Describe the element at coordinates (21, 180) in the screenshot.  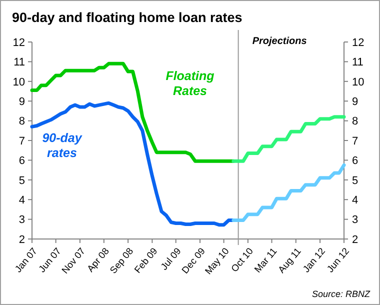
I see `y-tick-label: 5` at that location.